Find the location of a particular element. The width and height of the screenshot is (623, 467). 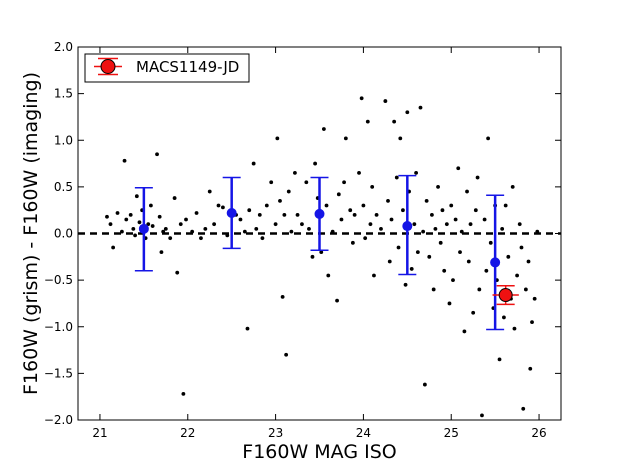

x-tick-label: 25 is located at coordinates (451, 433).